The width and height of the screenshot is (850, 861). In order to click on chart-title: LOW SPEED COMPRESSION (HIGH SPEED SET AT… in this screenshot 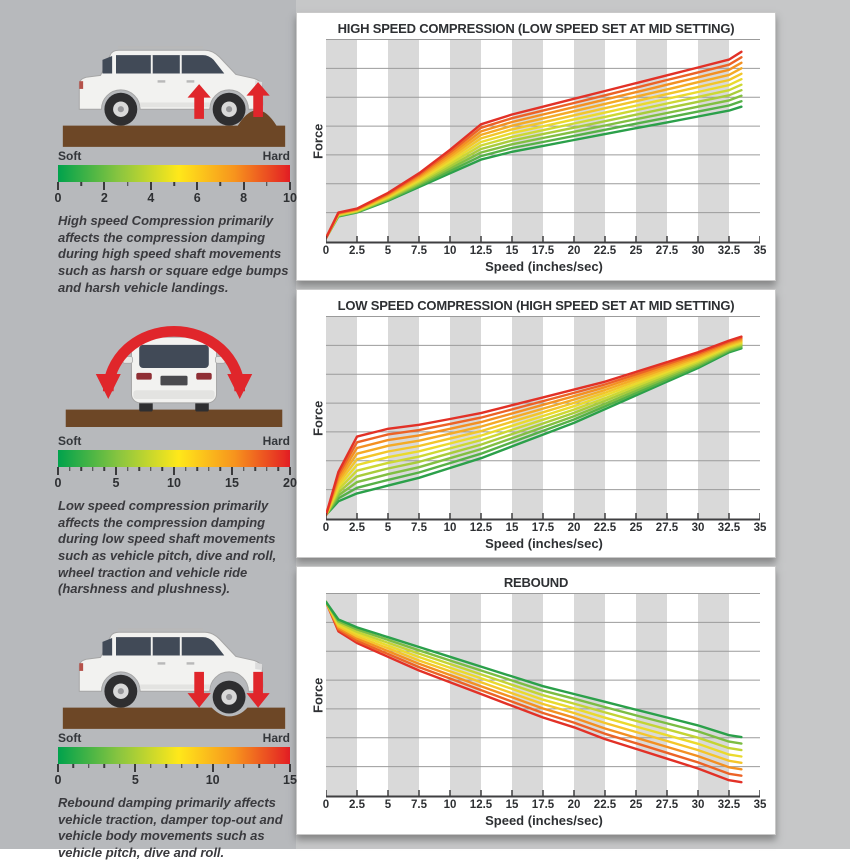, I will do `click(536, 305)`.